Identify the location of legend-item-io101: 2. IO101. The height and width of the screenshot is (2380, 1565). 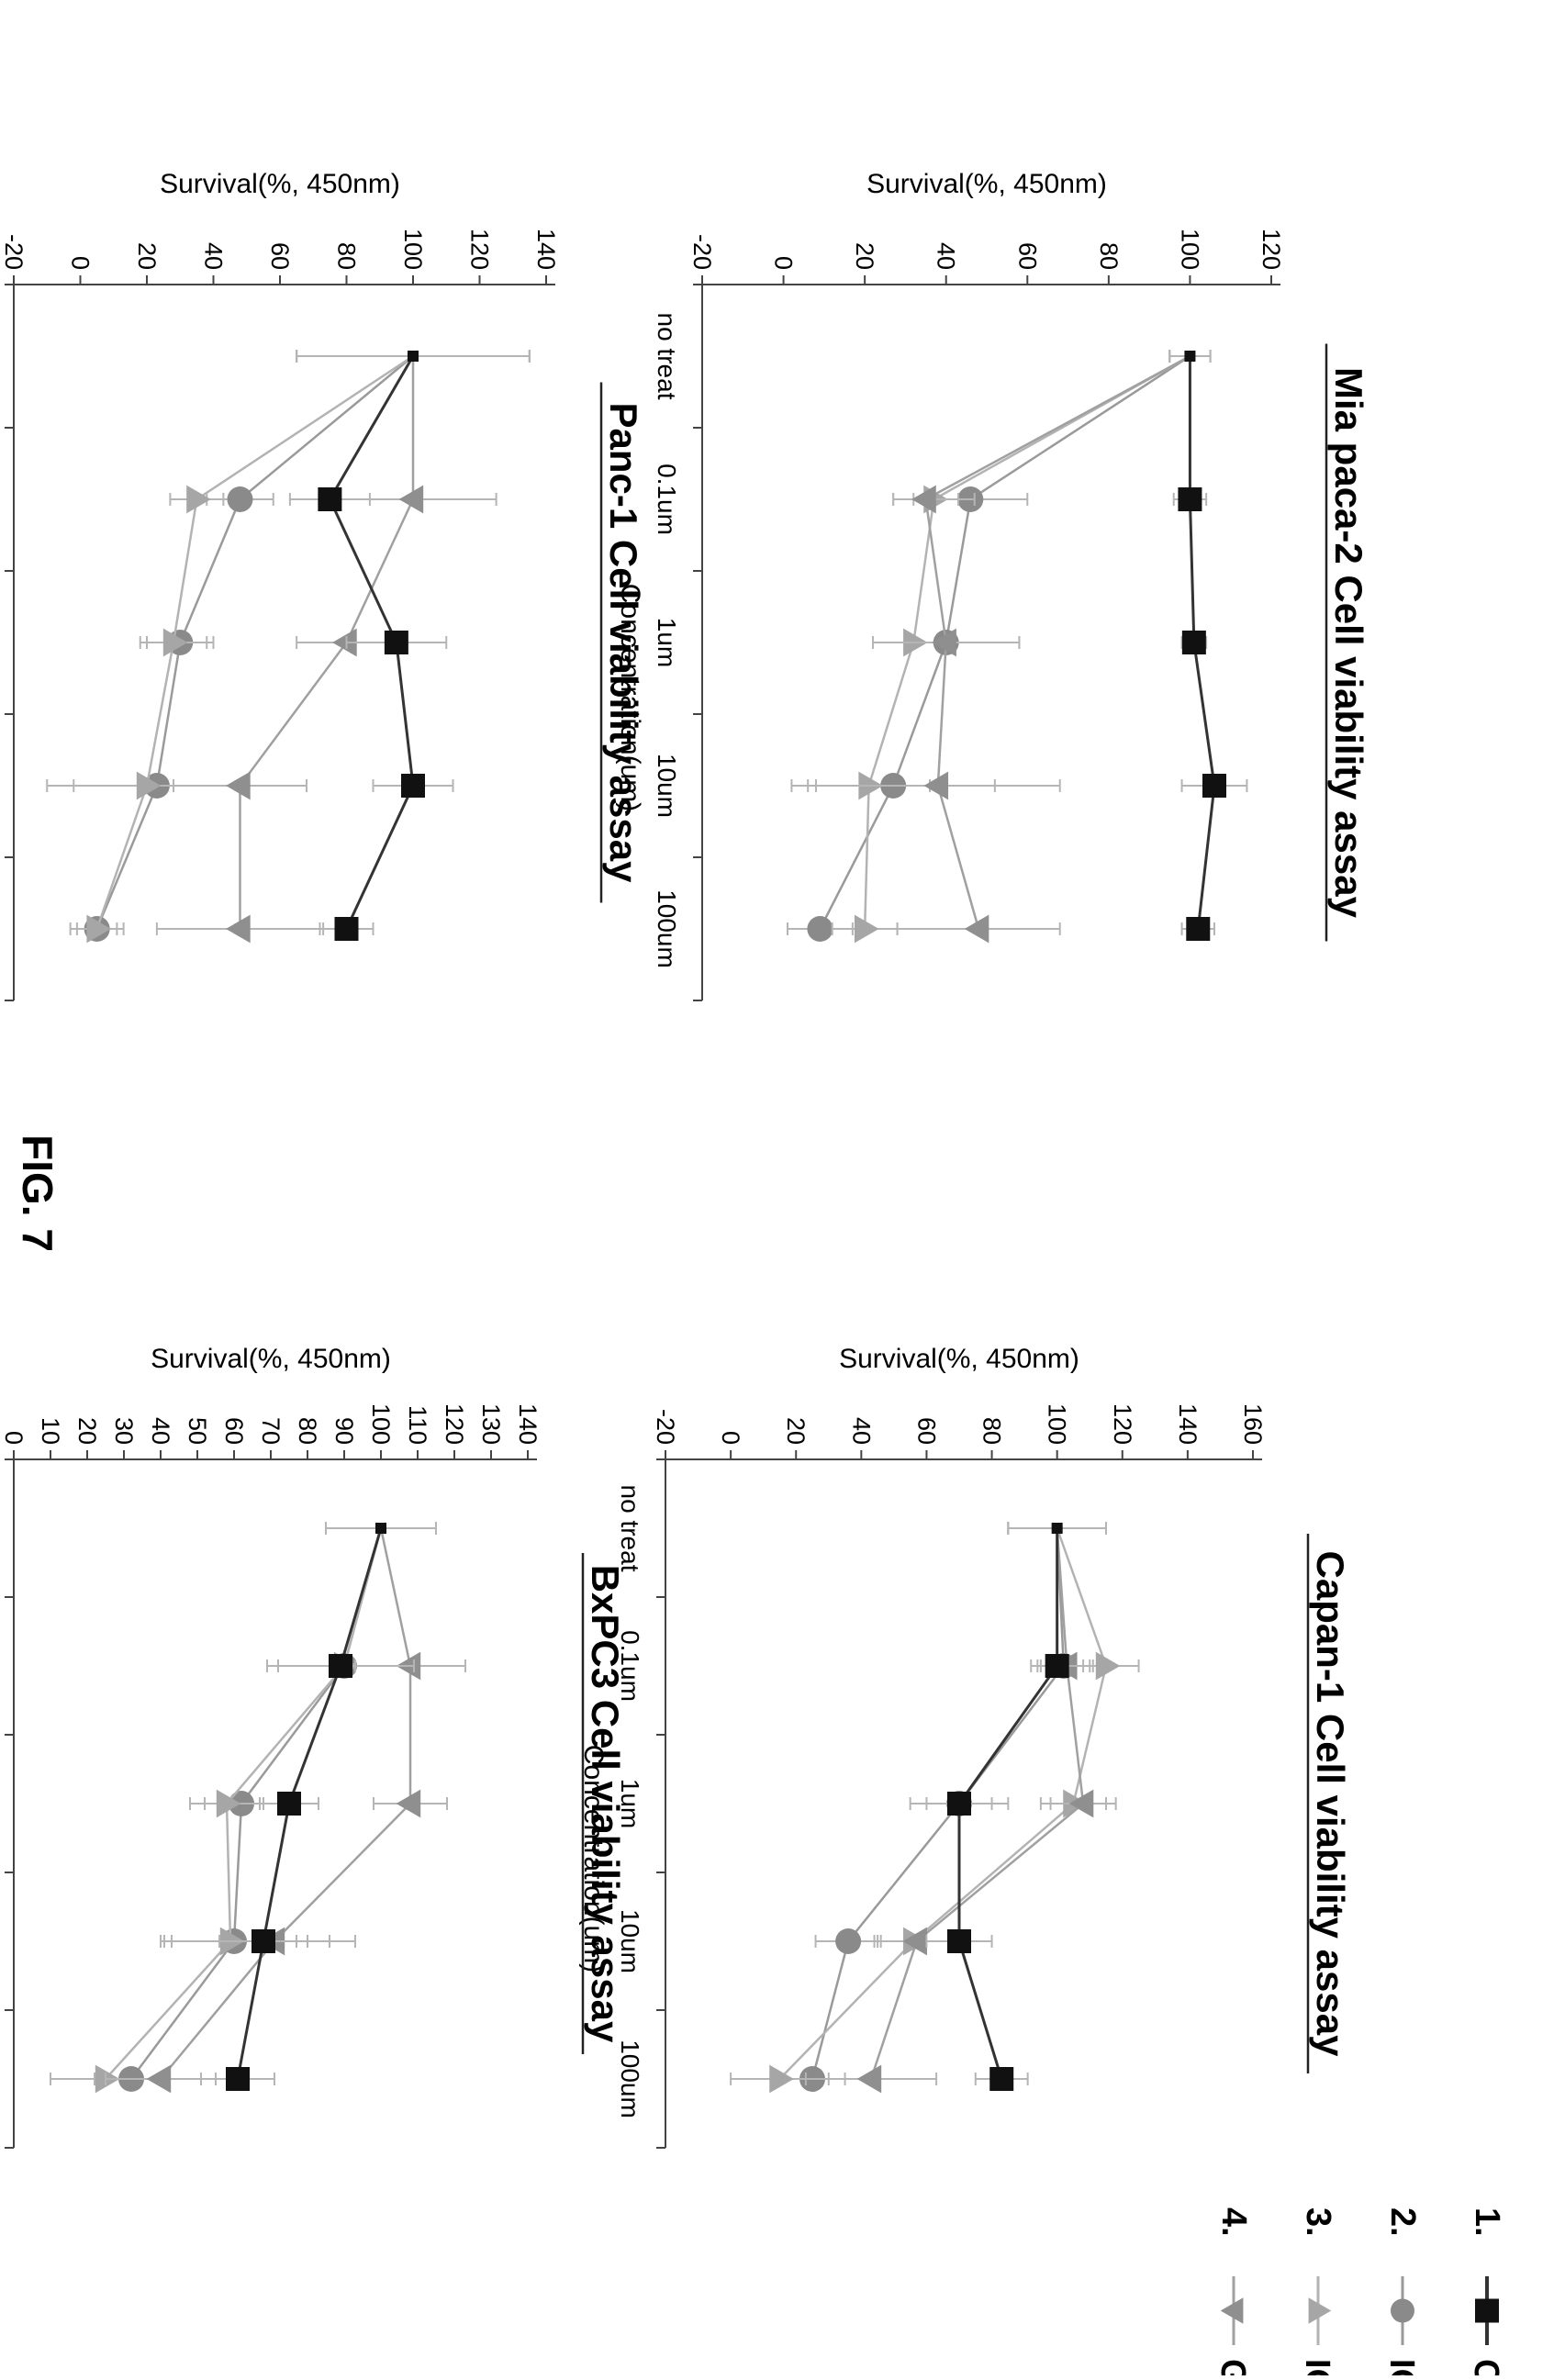
(1402, 2293).